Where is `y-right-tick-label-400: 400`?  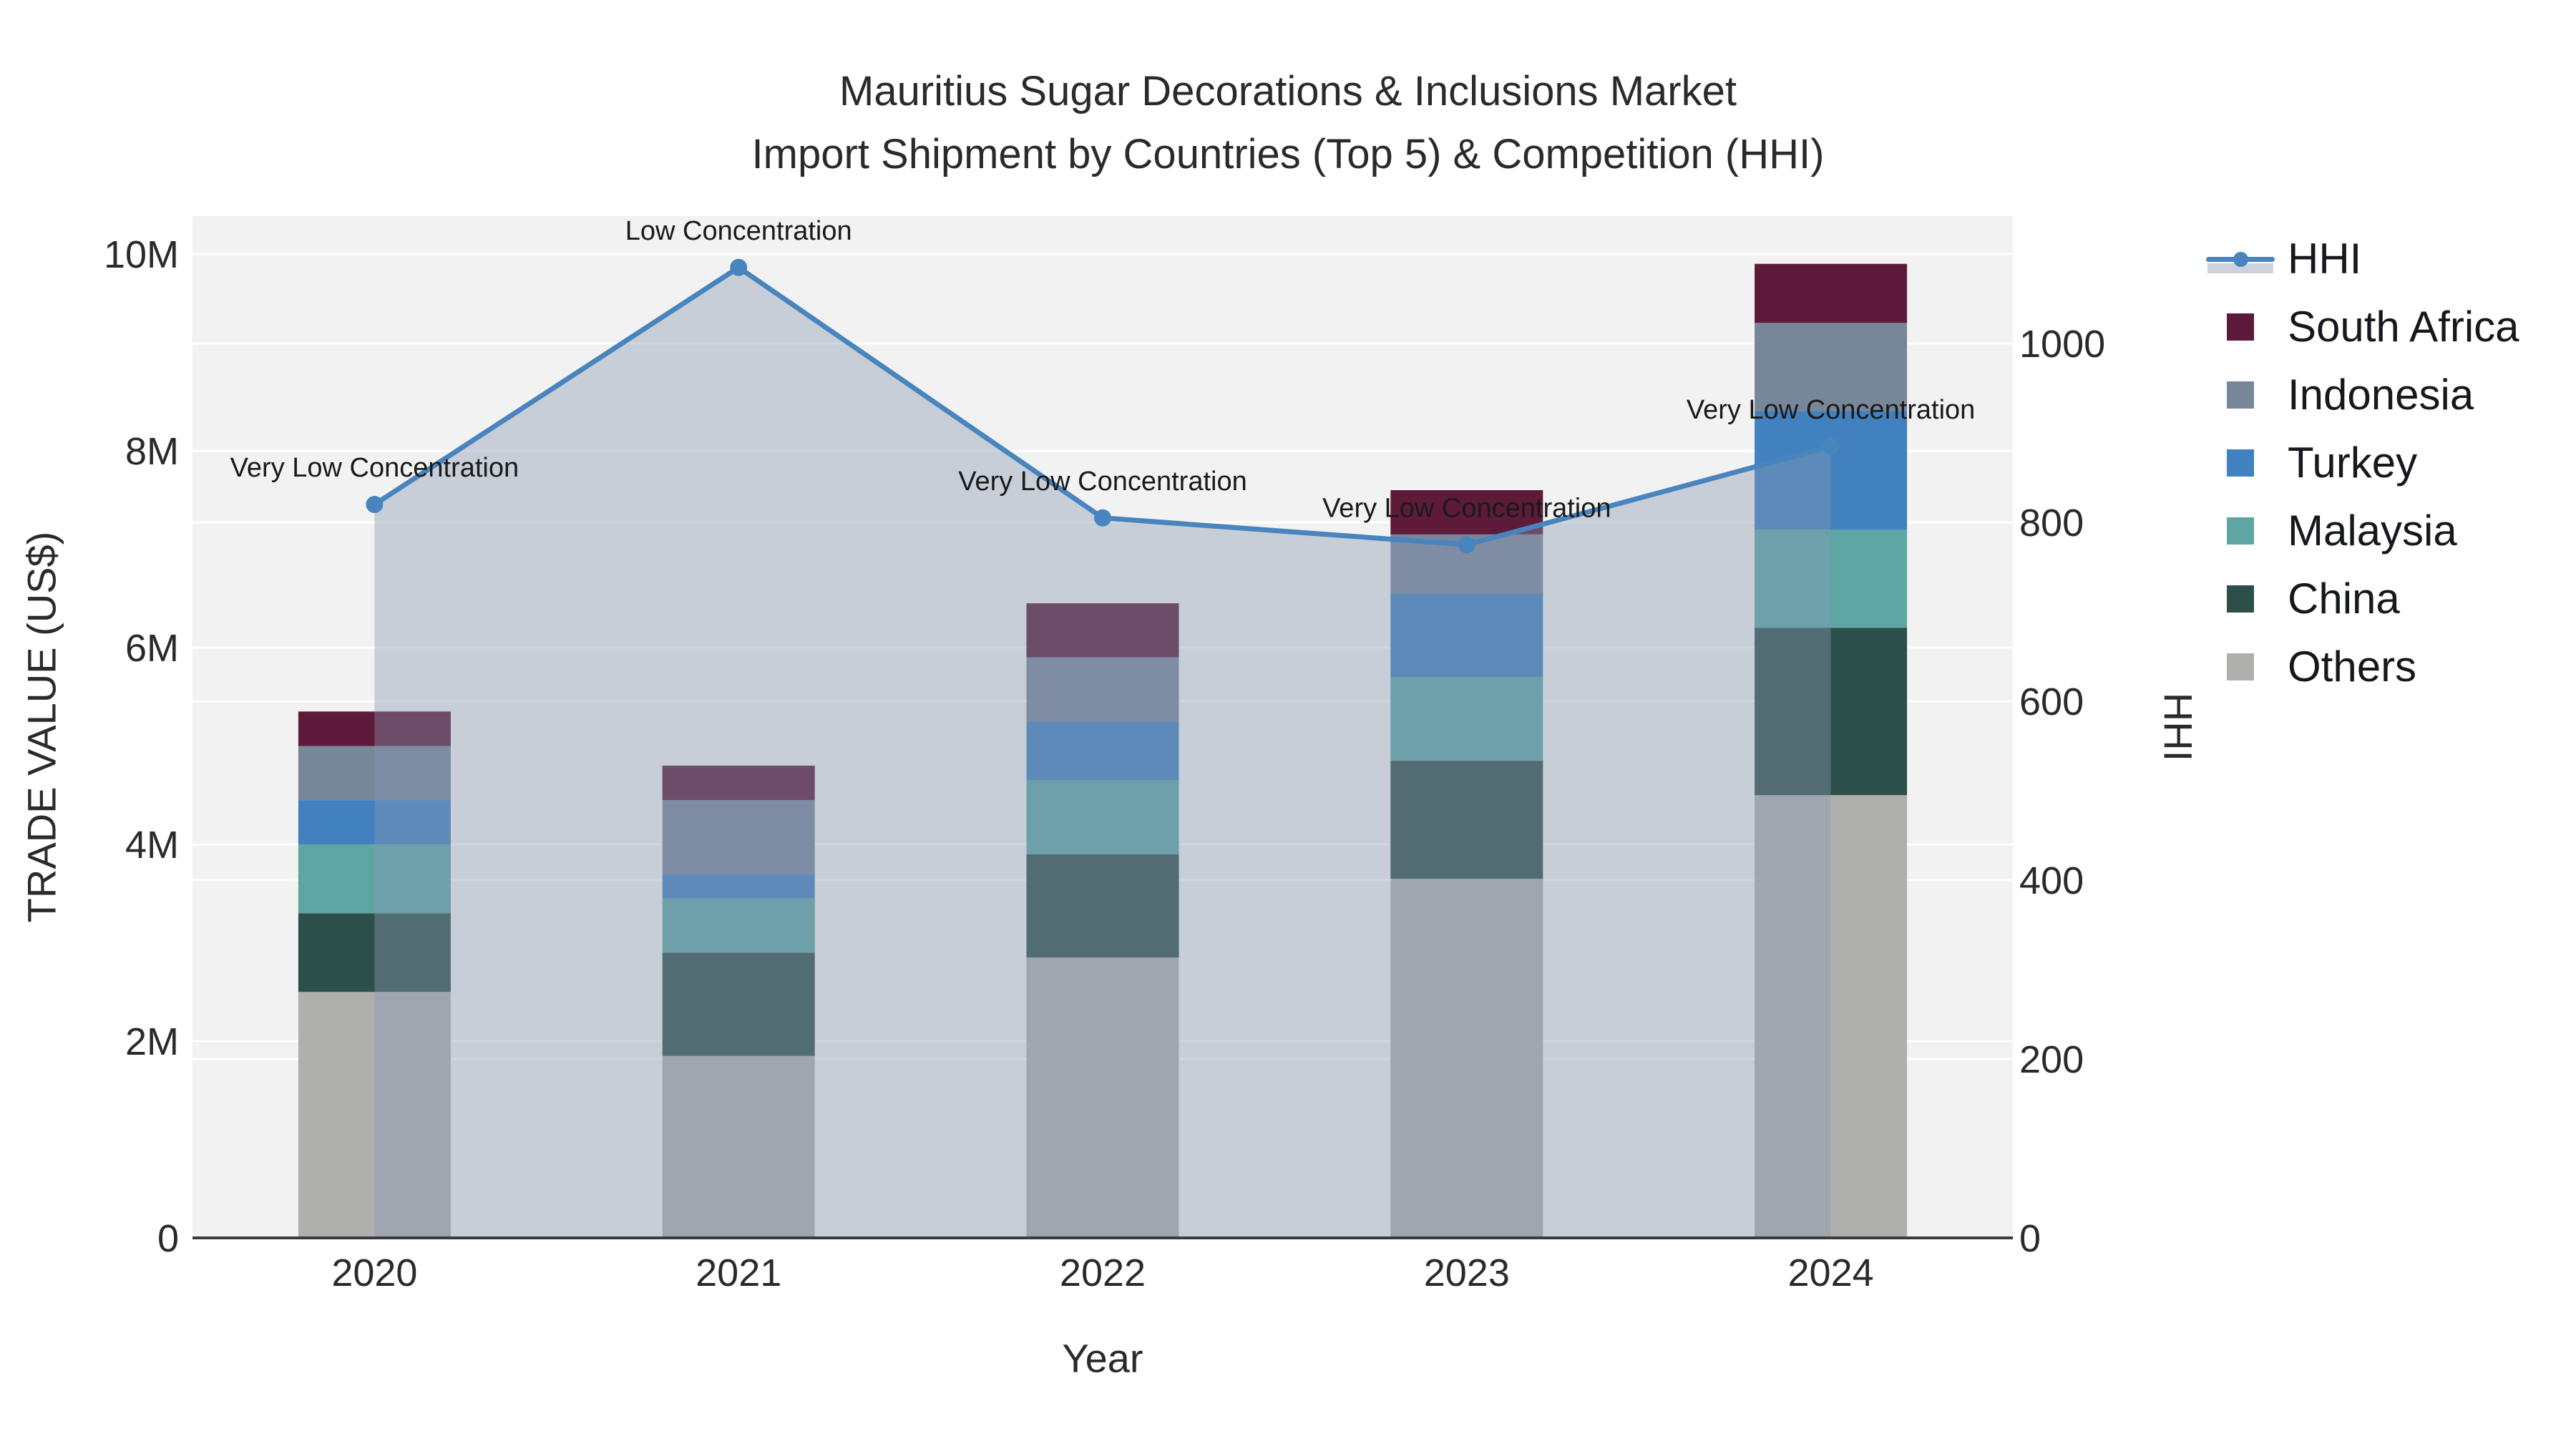
y-right-tick-label-400: 400 is located at coordinates (2051, 880).